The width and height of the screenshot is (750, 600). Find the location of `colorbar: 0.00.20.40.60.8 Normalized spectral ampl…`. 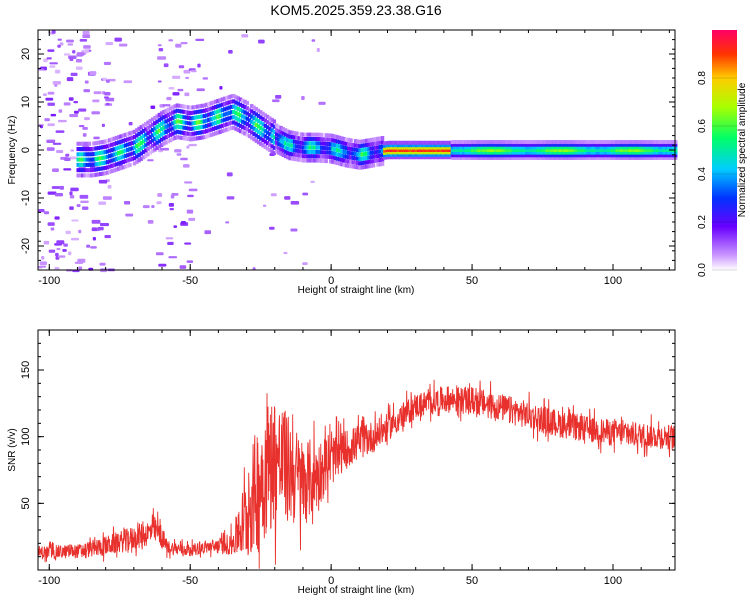

colorbar: 0.00.20.40.60.8 Normalized spectral ampl… is located at coordinates (722, 153).